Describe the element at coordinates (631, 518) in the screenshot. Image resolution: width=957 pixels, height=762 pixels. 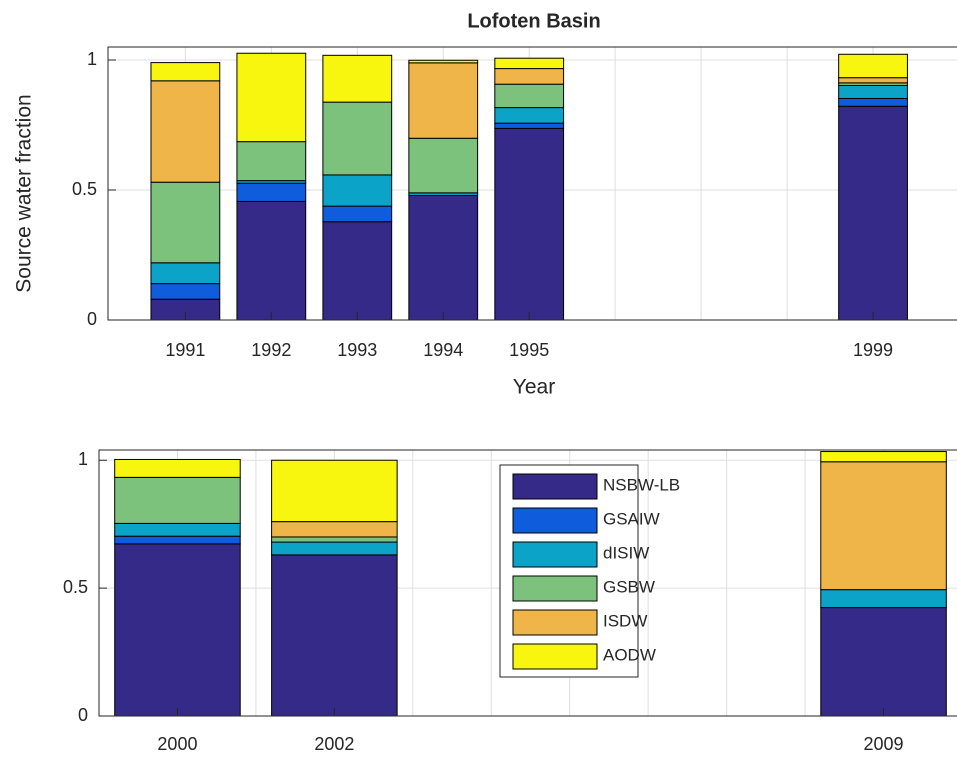
I see `legend-label: GSAIW` at that location.